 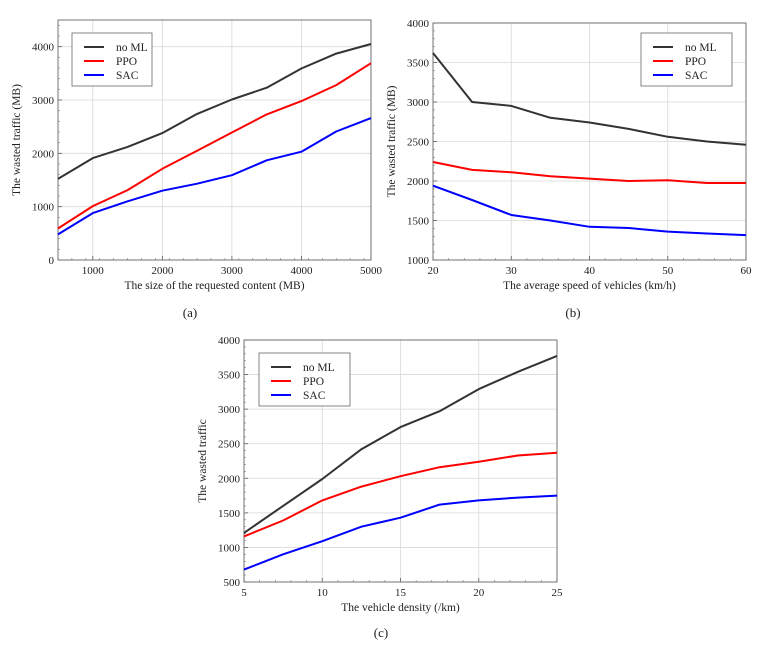 What do you see at coordinates (93, 271) in the screenshot?
I see `x-tick-label: 1000` at bounding box center [93, 271].